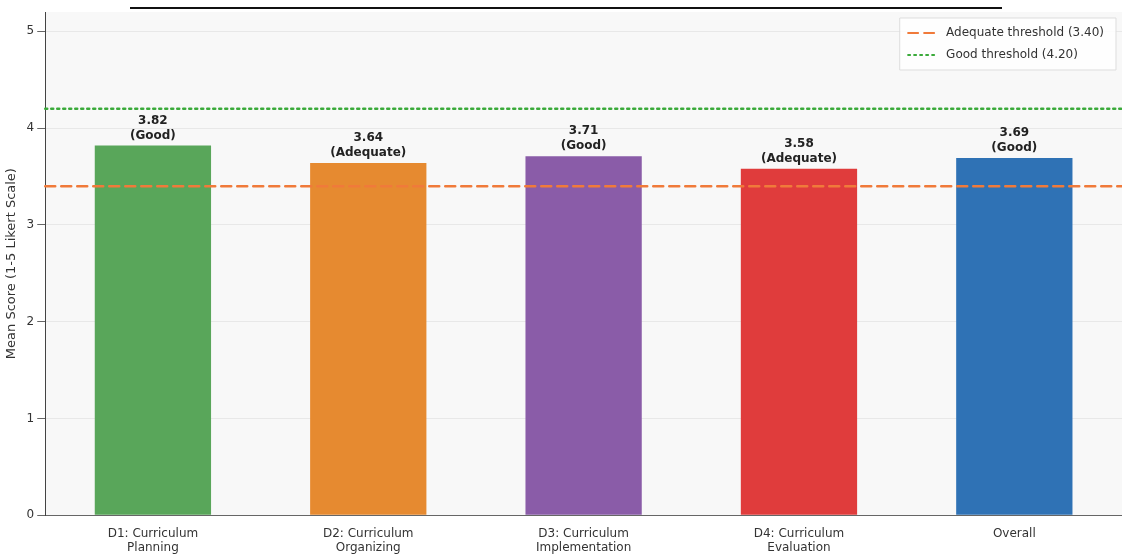 This screenshot has height=558, width=1122. I want to click on data-label: 3.69 (Good), so click(1014, 140).